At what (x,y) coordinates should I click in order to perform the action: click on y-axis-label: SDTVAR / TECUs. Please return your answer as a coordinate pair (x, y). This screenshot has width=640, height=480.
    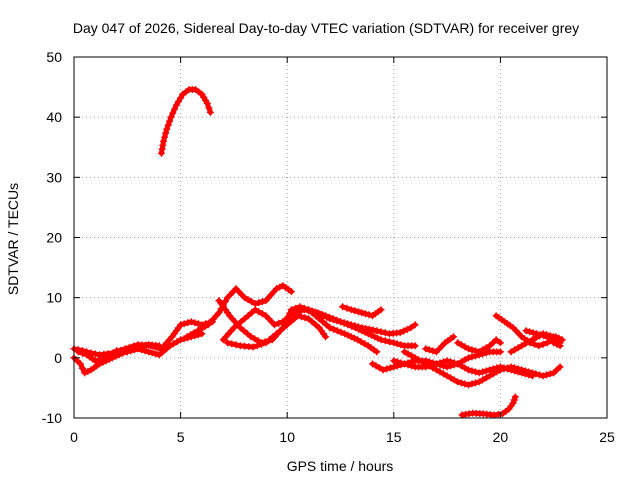
    Looking at the image, I should click on (13, 239).